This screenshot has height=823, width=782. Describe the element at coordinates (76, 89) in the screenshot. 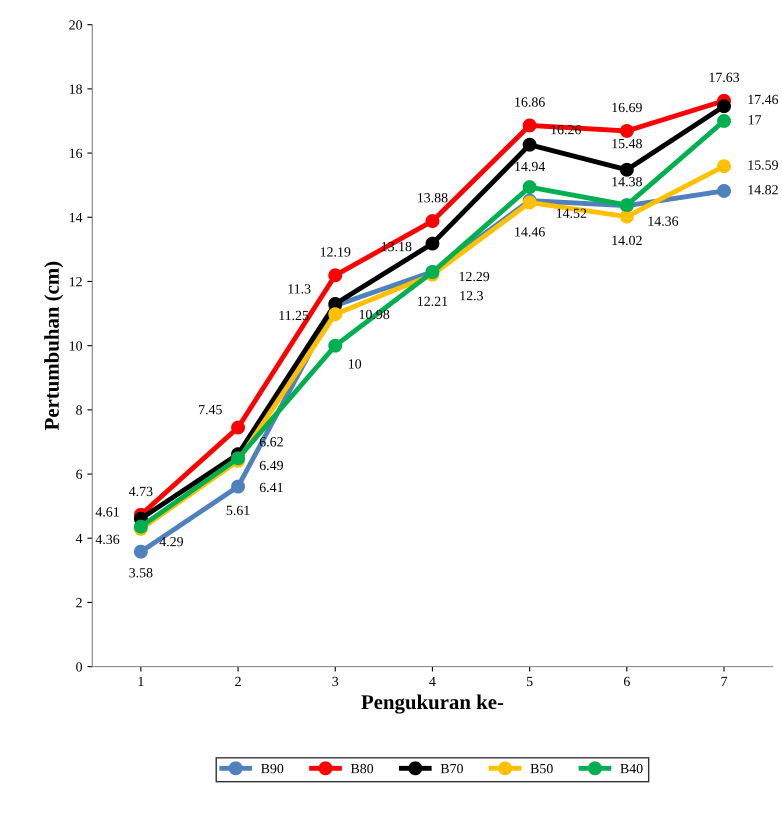

I see `y-tick-label: 18` at that location.